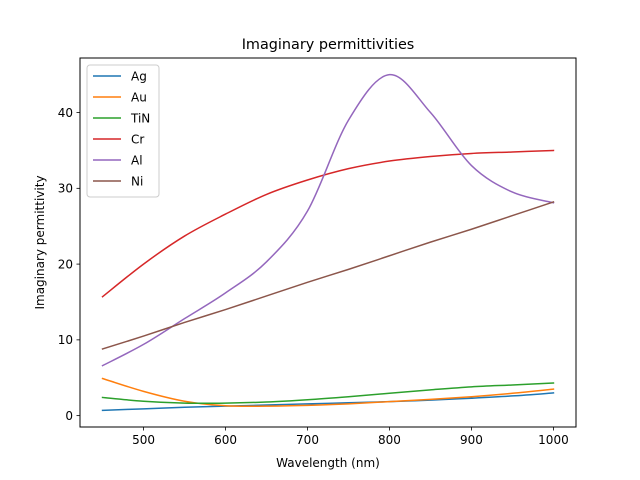 Image resolution: width=640 pixels, height=480 pixels. I want to click on y-axis: 0 10 20 30 40, so click(69, 264).